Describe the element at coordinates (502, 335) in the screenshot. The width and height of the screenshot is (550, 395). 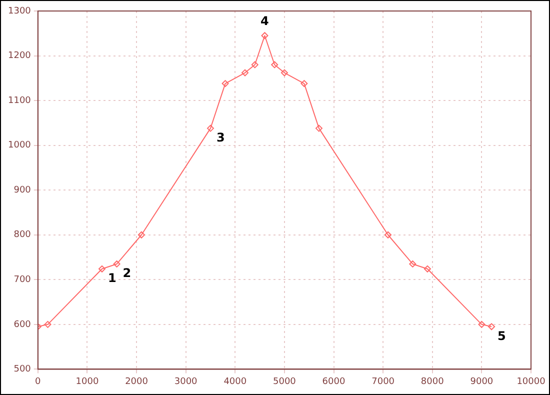
I see `annotation: 5` at that location.